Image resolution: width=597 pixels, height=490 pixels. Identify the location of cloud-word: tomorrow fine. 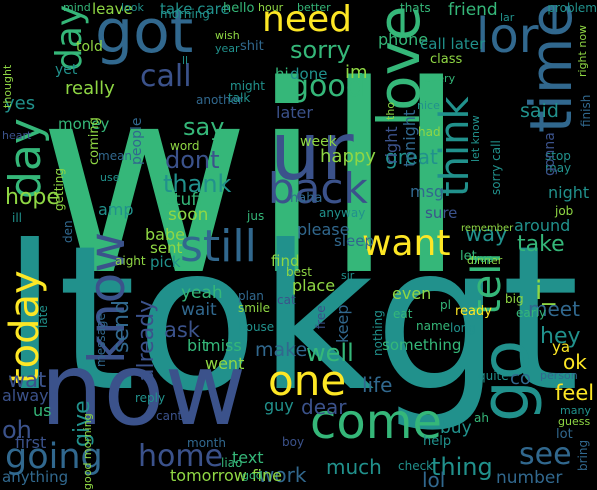
(226, 475).